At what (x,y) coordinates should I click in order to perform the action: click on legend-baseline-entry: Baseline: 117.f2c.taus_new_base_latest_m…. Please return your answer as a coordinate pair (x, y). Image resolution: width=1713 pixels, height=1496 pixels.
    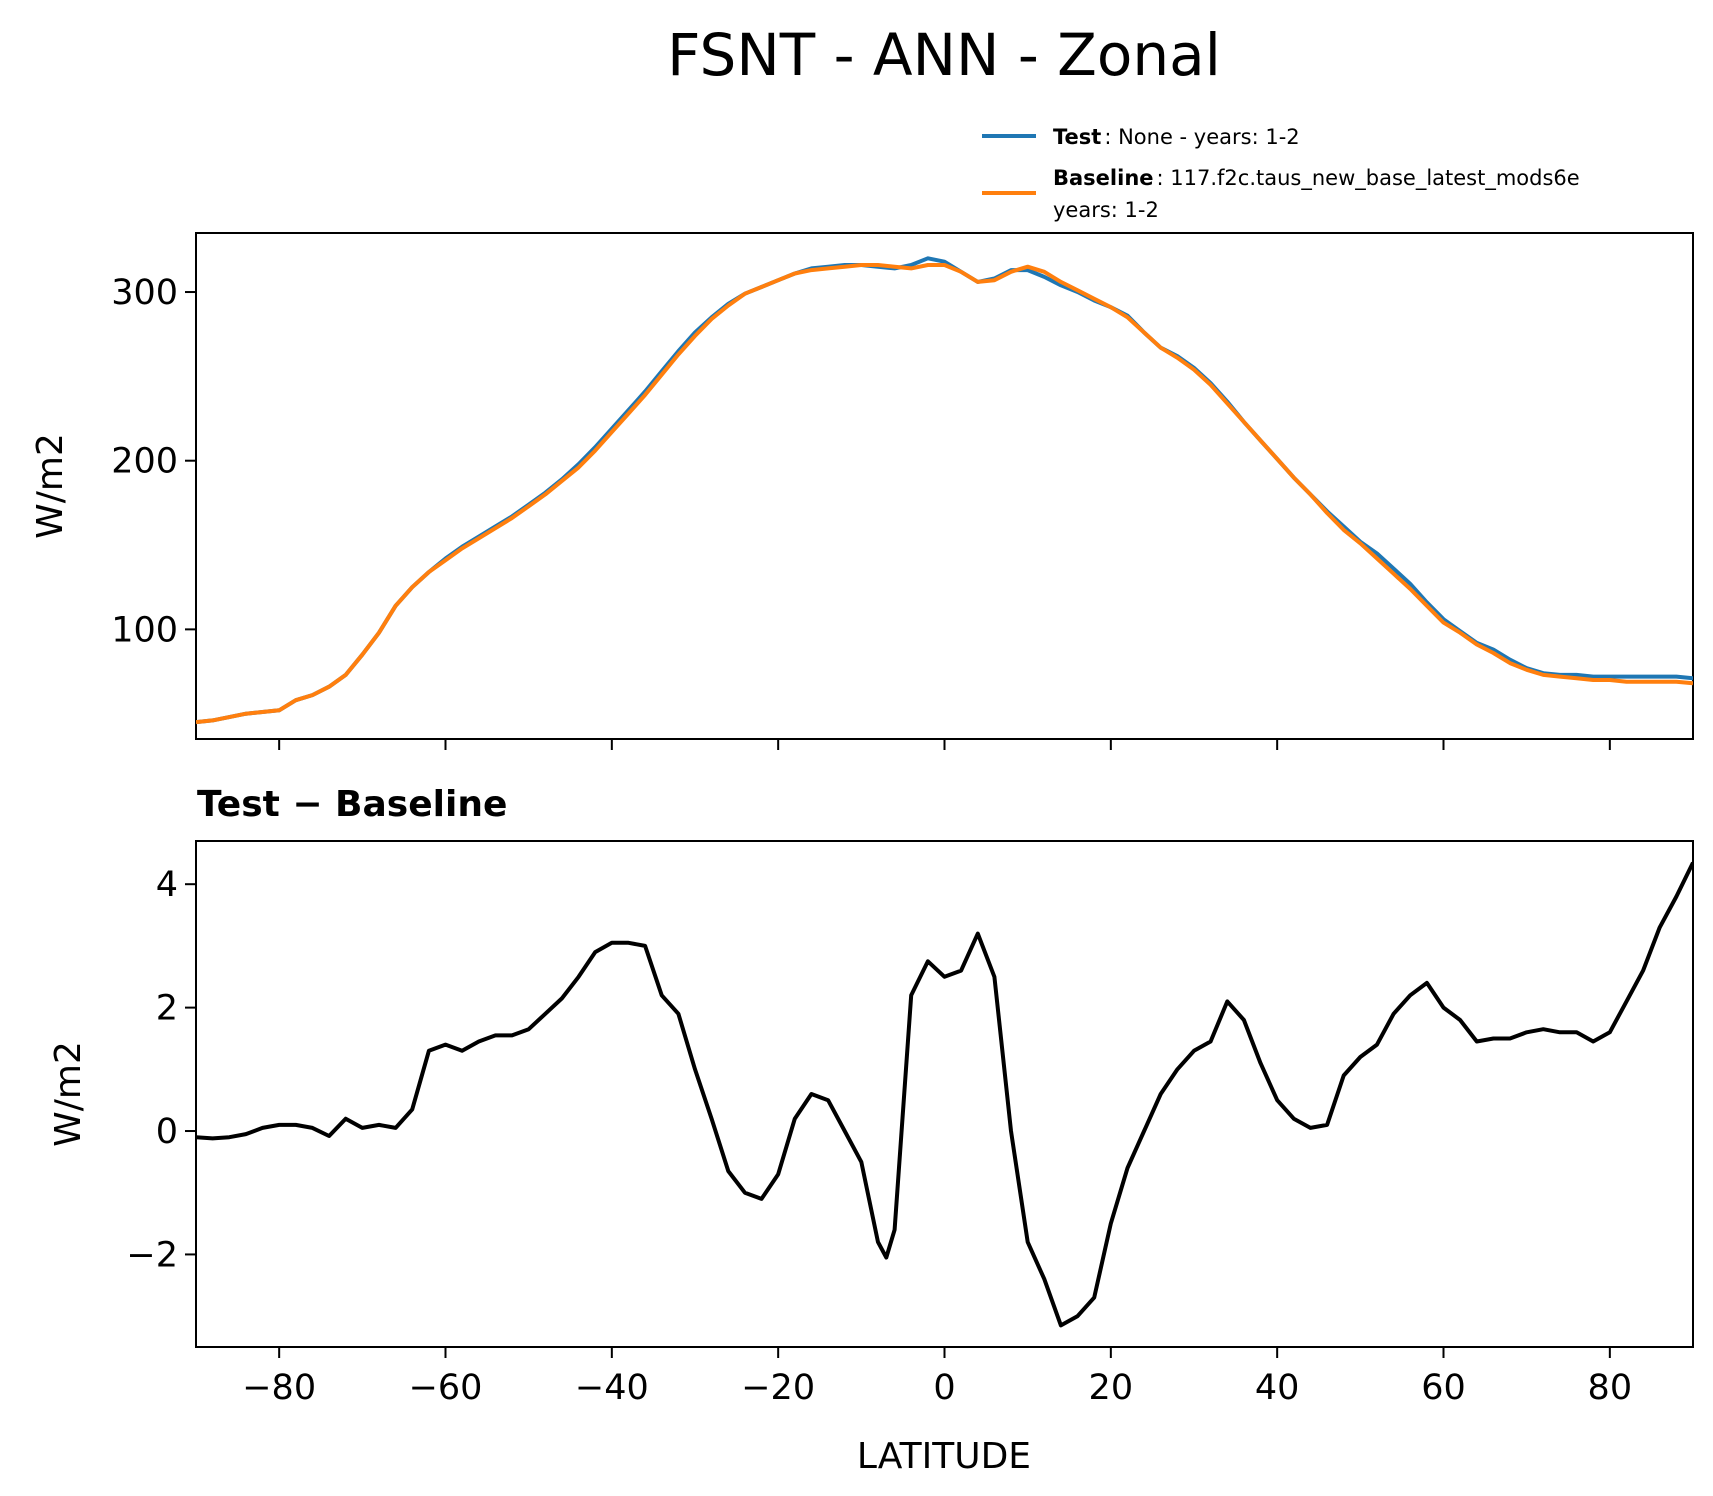
    Looking at the image, I should click on (1316, 178).